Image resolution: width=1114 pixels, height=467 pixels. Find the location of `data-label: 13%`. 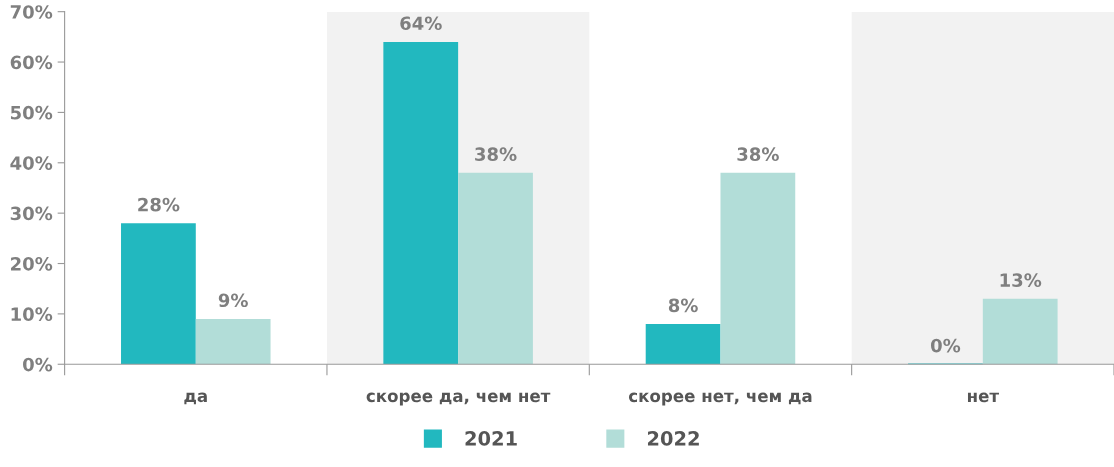

data-label: 13% is located at coordinates (1021, 280).